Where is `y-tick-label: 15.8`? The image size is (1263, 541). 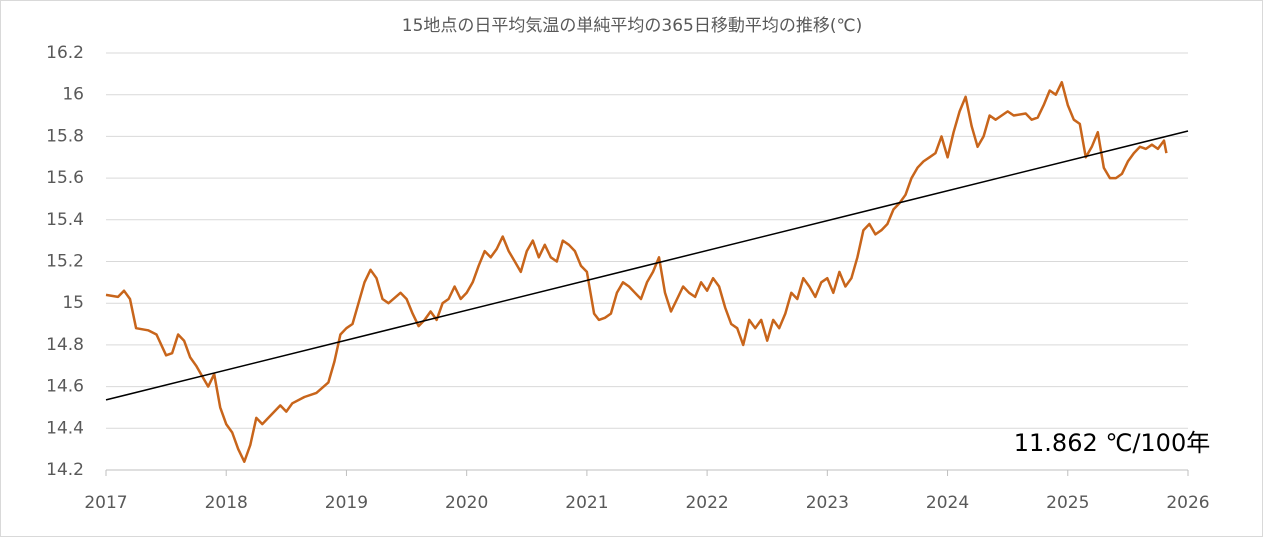
y-tick-label: 15.8 is located at coordinates (65, 136).